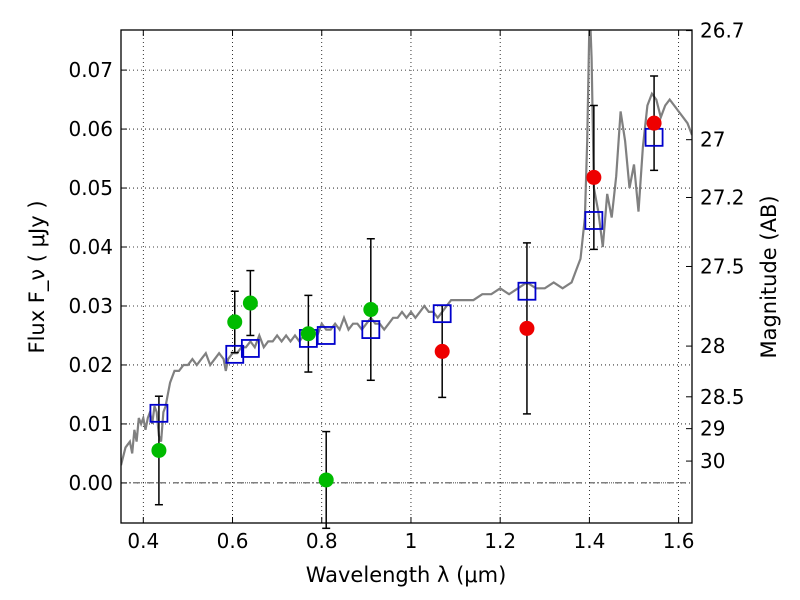  I want to click on y-tick-label: 0.07, so click(90, 70).